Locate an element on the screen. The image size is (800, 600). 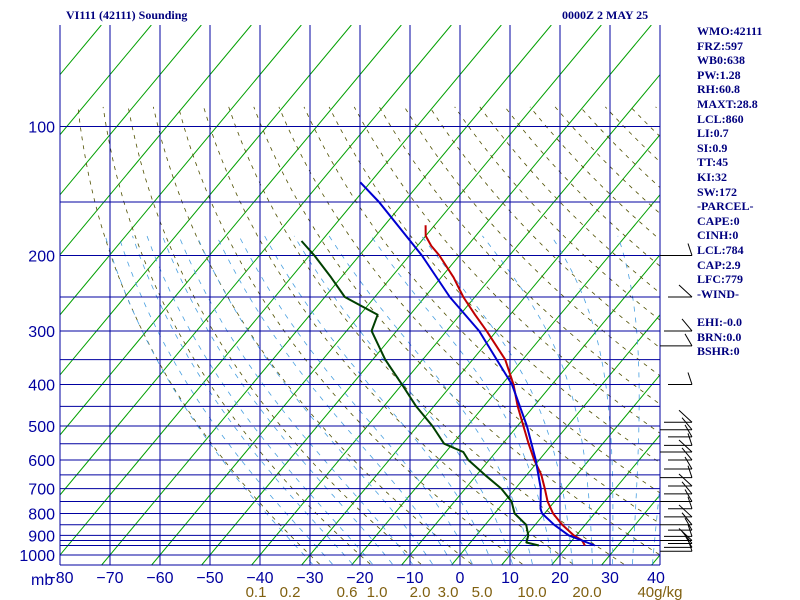
temperature-trace is located at coordinates (505, 385).